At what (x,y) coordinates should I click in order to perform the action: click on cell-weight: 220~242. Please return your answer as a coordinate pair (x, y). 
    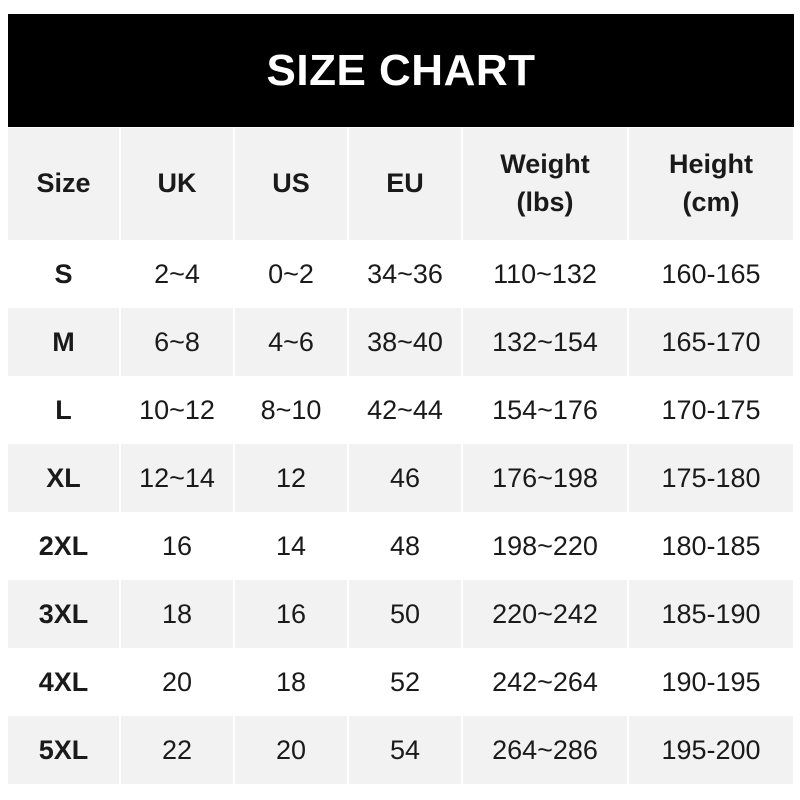
    Looking at the image, I should click on (545, 614).